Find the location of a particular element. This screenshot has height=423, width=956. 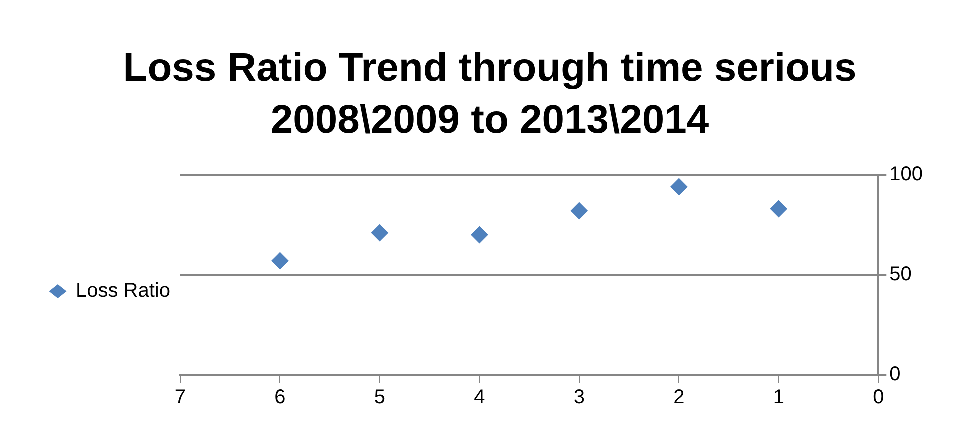

y-tick-label: 50 is located at coordinates (901, 275).